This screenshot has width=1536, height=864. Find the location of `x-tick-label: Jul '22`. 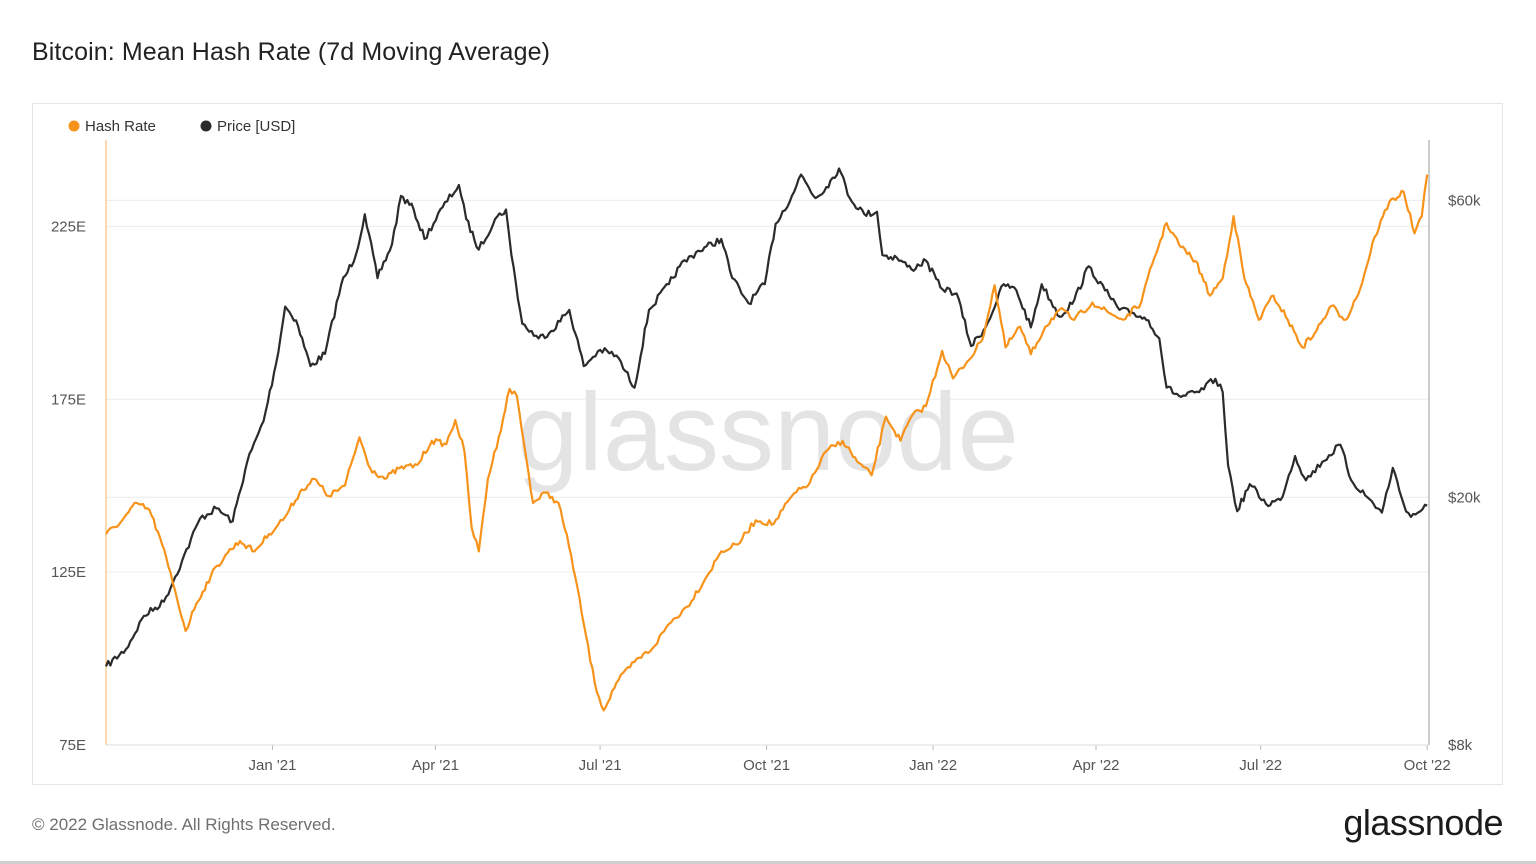

x-tick-label: Jul '22 is located at coordinates (1260, 765).